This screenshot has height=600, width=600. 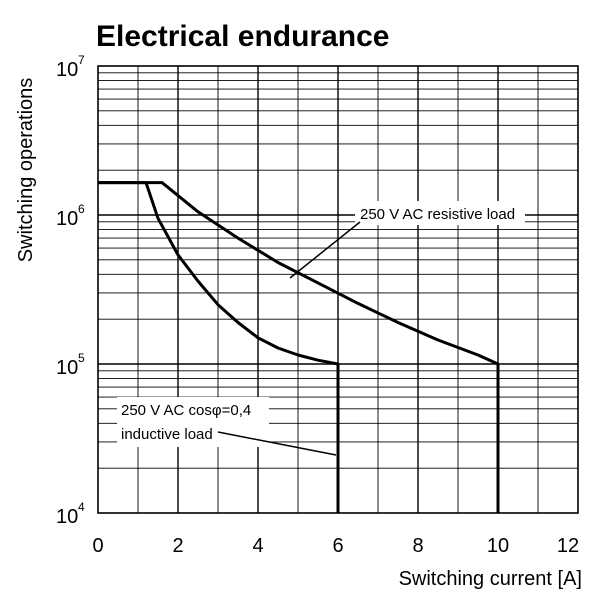 What do you see at coordinates (277, 443) in the screenshot?
I see `annotation-inductive-leader` at bounding box center [277, 443].